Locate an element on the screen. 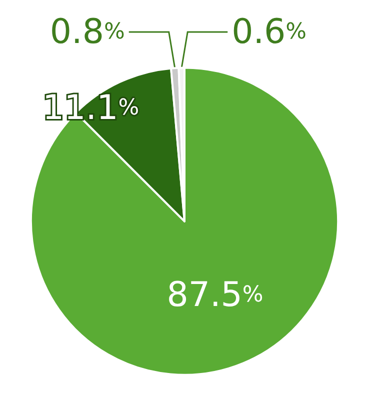 The width and height of the screenshot is (369, 411). data-label: 0.6% is located at coordinates (269, 32).